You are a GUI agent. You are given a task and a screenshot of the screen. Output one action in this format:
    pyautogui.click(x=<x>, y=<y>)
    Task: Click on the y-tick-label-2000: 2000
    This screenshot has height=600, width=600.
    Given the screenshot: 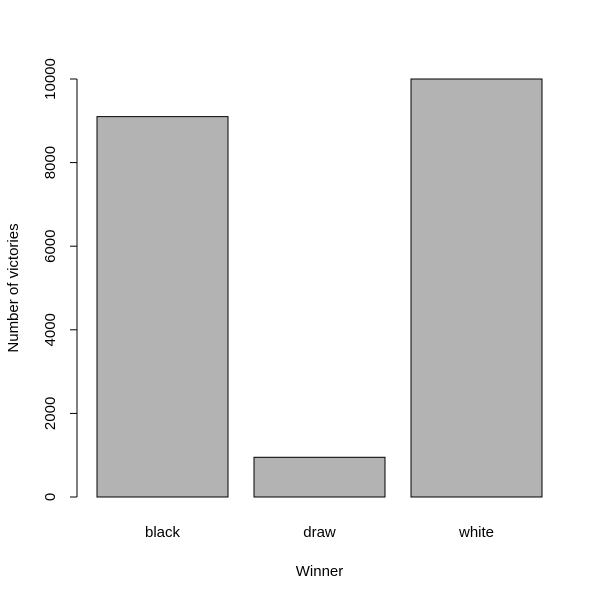 What is the action you would take?
    pyautogui.click(x=50, y=413)
    